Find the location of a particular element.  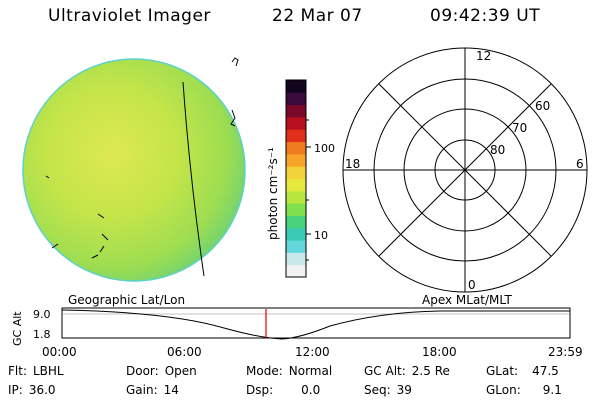

time-tick-0600: 06:00 is located at coordinates (184, 352).